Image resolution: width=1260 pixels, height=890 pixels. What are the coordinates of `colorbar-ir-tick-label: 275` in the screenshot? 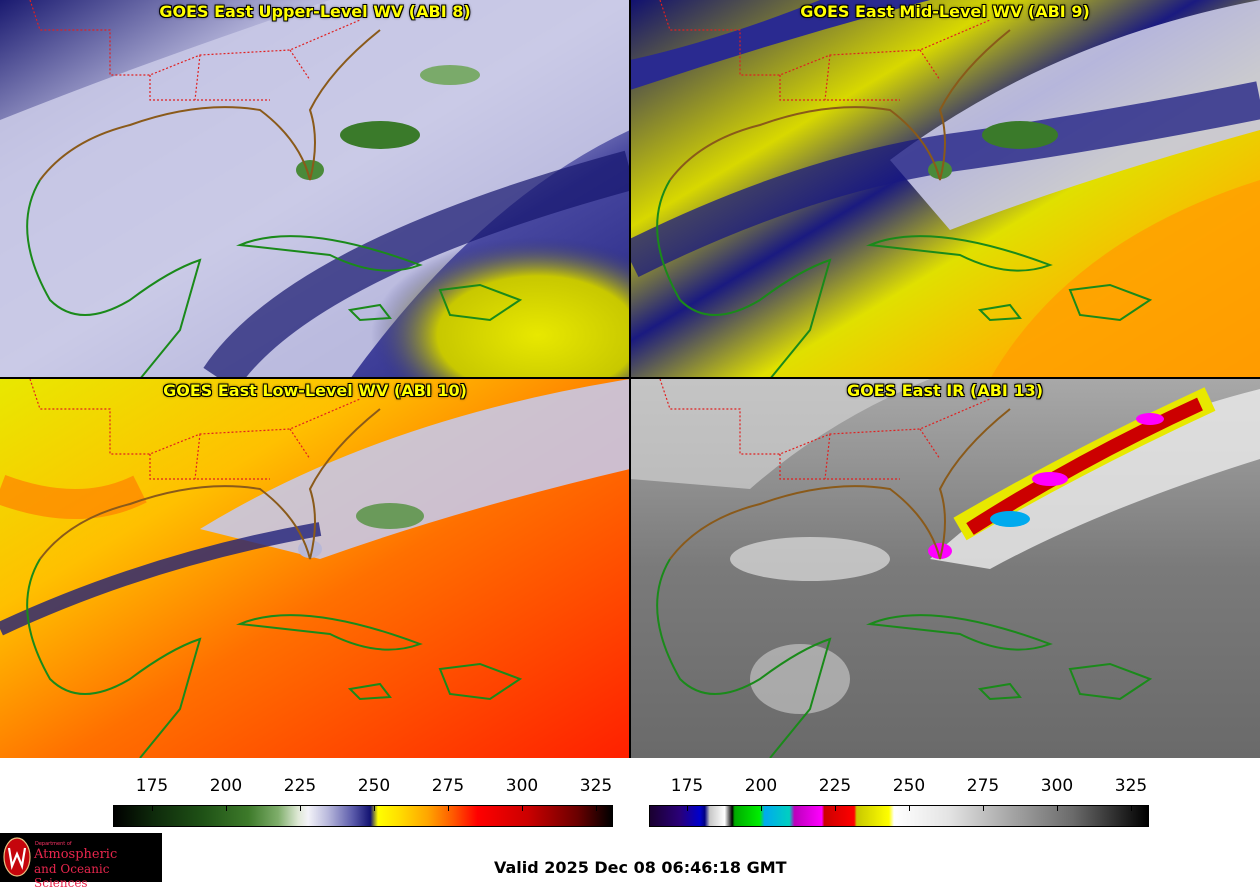 It's located at (983, 786).